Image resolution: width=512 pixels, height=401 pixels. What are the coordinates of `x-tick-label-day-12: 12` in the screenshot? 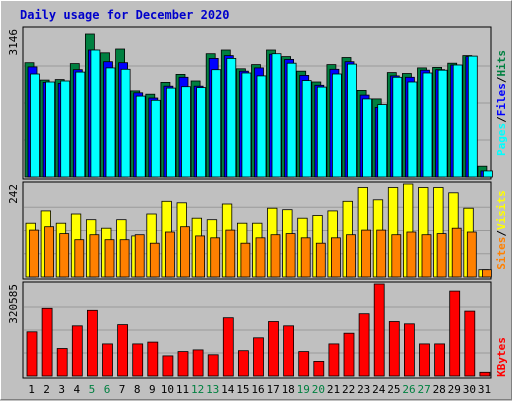 It's located at (197, 389).